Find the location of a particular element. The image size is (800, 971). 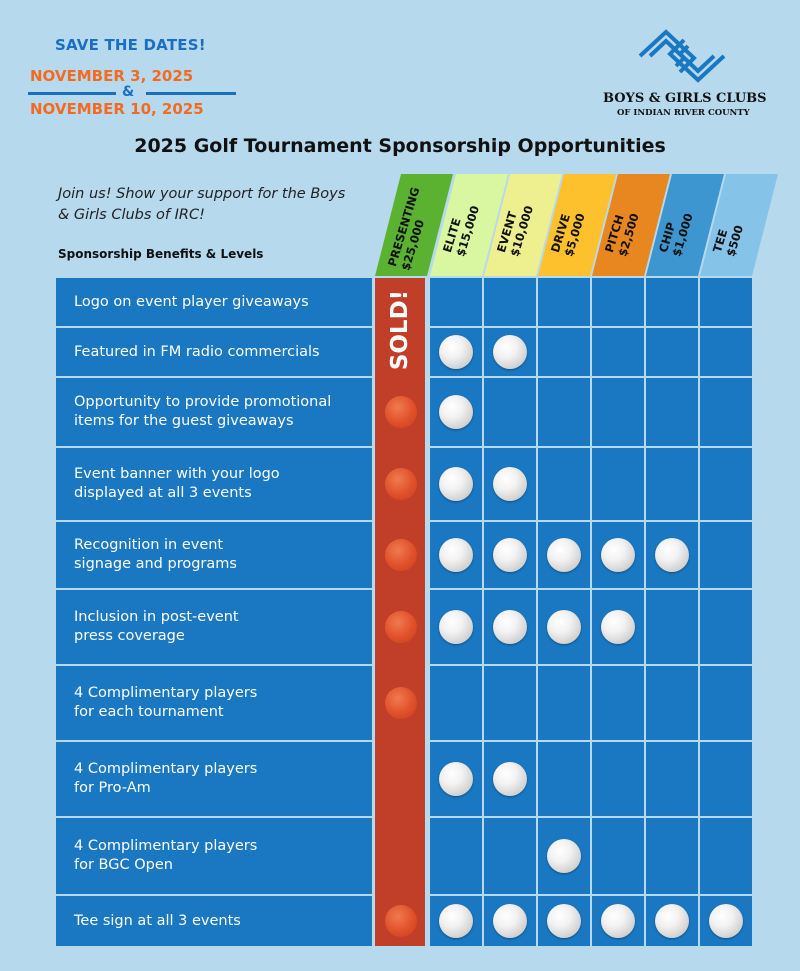

benefit-label: Inclusion in post-event press coverage is located at coordinates (156, 626).